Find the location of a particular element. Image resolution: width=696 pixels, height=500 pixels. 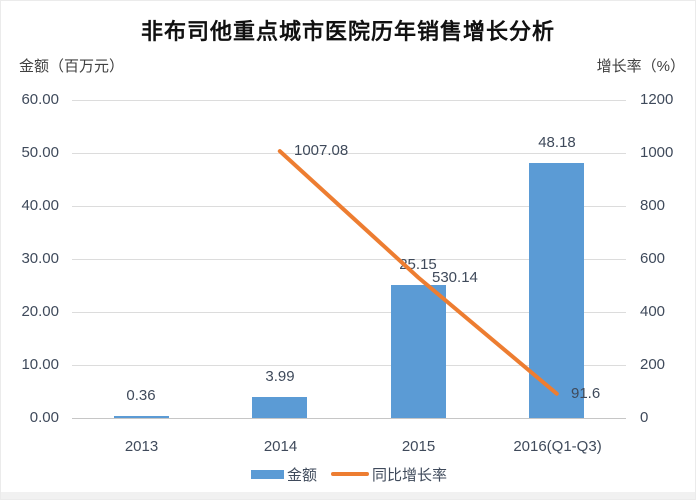

bar-value-label: 48.18 is located at coordinates (557, 142).